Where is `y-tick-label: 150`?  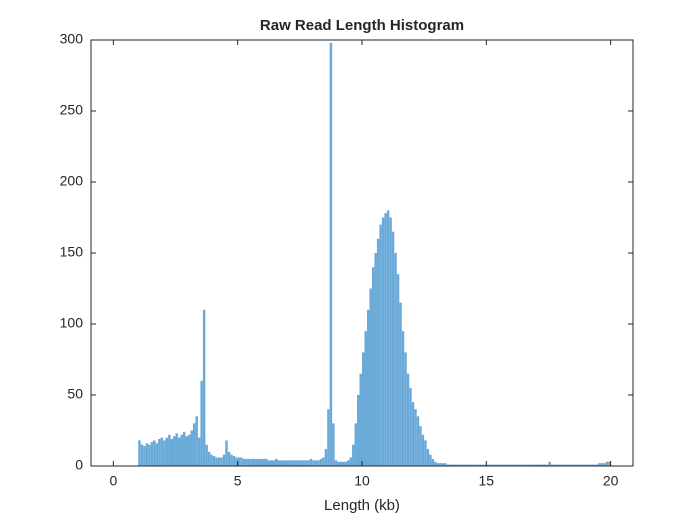 y-tick-label: 150 is located at coordinates (72, 252).